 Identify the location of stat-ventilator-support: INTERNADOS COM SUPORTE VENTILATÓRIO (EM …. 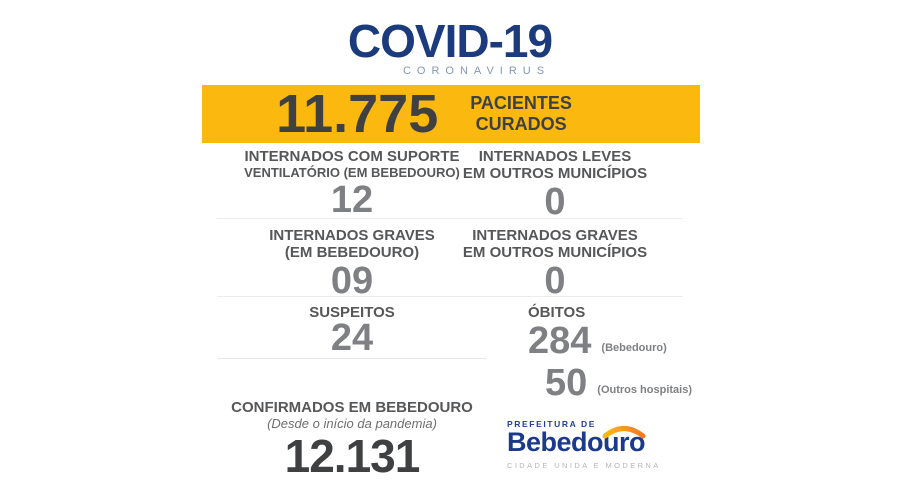
(352, 184).